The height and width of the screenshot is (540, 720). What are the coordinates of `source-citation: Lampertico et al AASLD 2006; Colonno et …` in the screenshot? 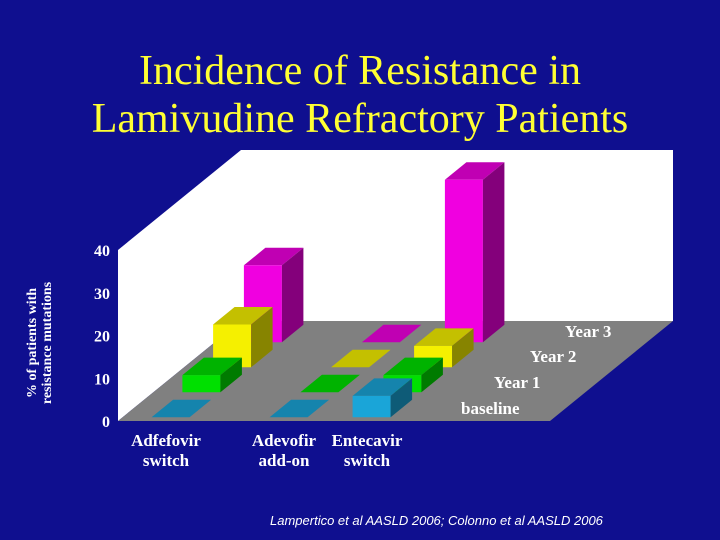 It's located at (436, 520).